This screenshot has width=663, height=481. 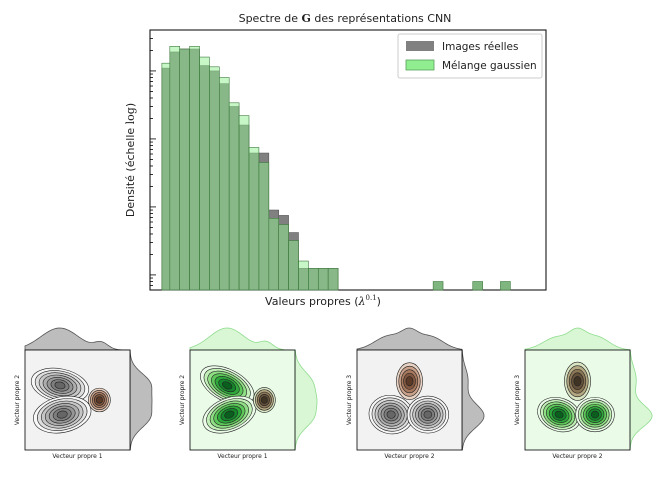 What do you see at coordinates (583, 393) in the screenshot?
I see `joint-density-panel-4: Vecteur propre 2 Vecteur propre 3` at bounding box center [583, 393].